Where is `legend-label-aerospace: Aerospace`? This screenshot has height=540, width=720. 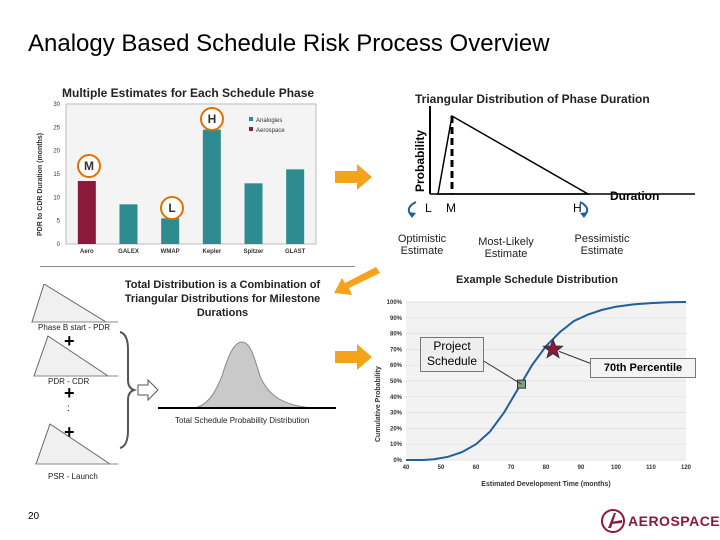
legend-label-aerospace: Aerospace is located at coordinates (270, 131).